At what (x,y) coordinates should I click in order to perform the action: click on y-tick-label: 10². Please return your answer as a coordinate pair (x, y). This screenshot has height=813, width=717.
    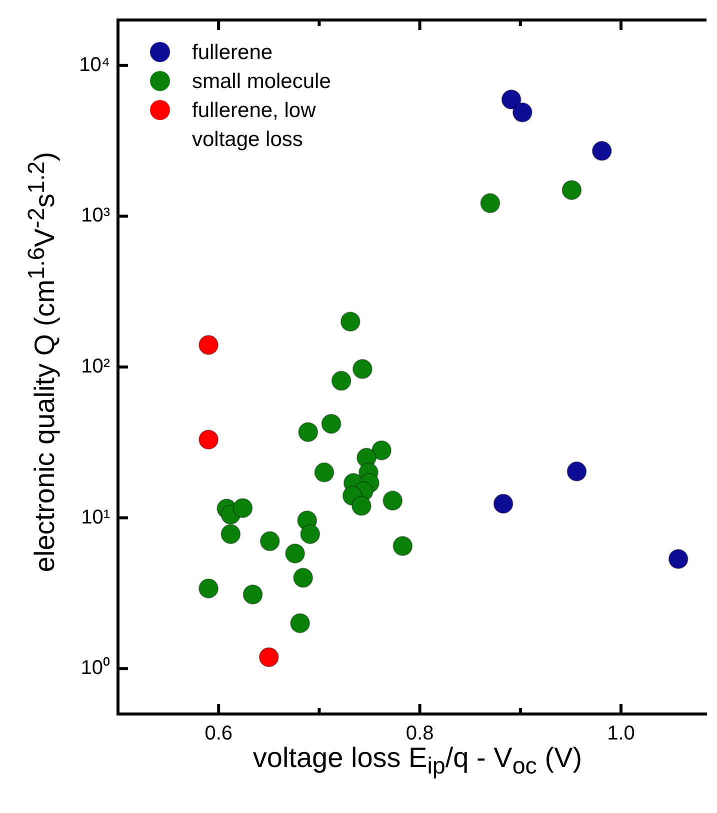
    Looking at the image, I should click on (95, 367).